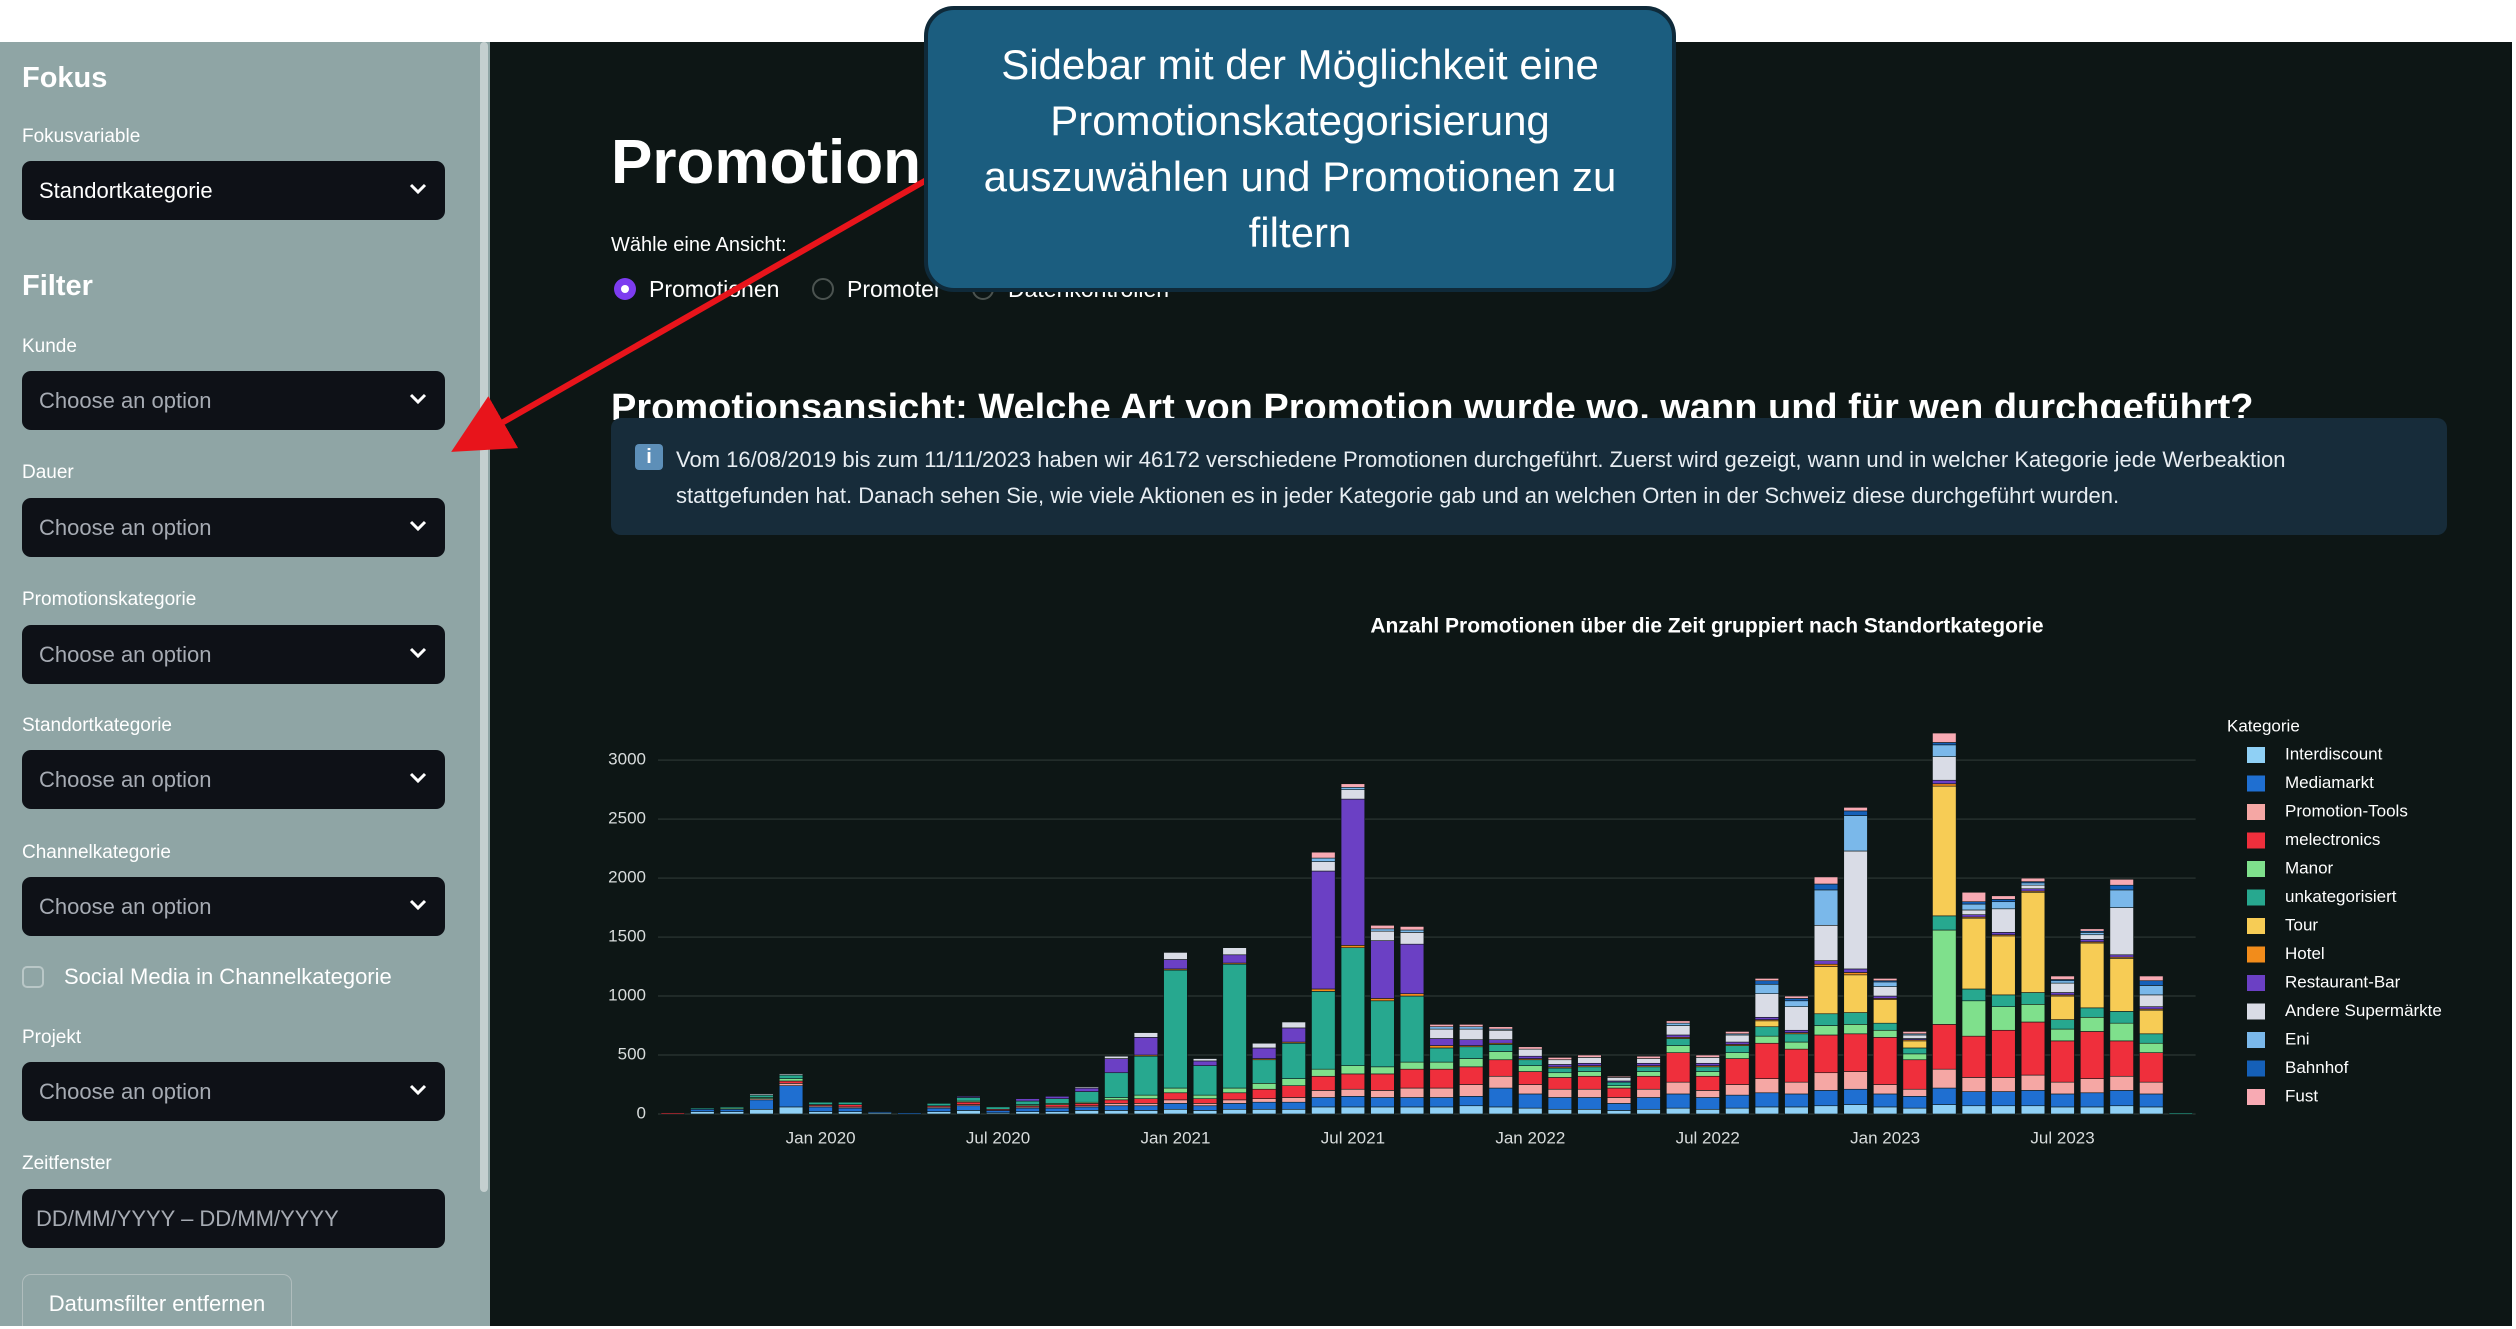 The width and height of the screenshot is (2516, 1329). What do you see at coordinates (97, 725) in the screenshot?
I see `filter-label: Standortkategorie` at bounding box center [97, 725].